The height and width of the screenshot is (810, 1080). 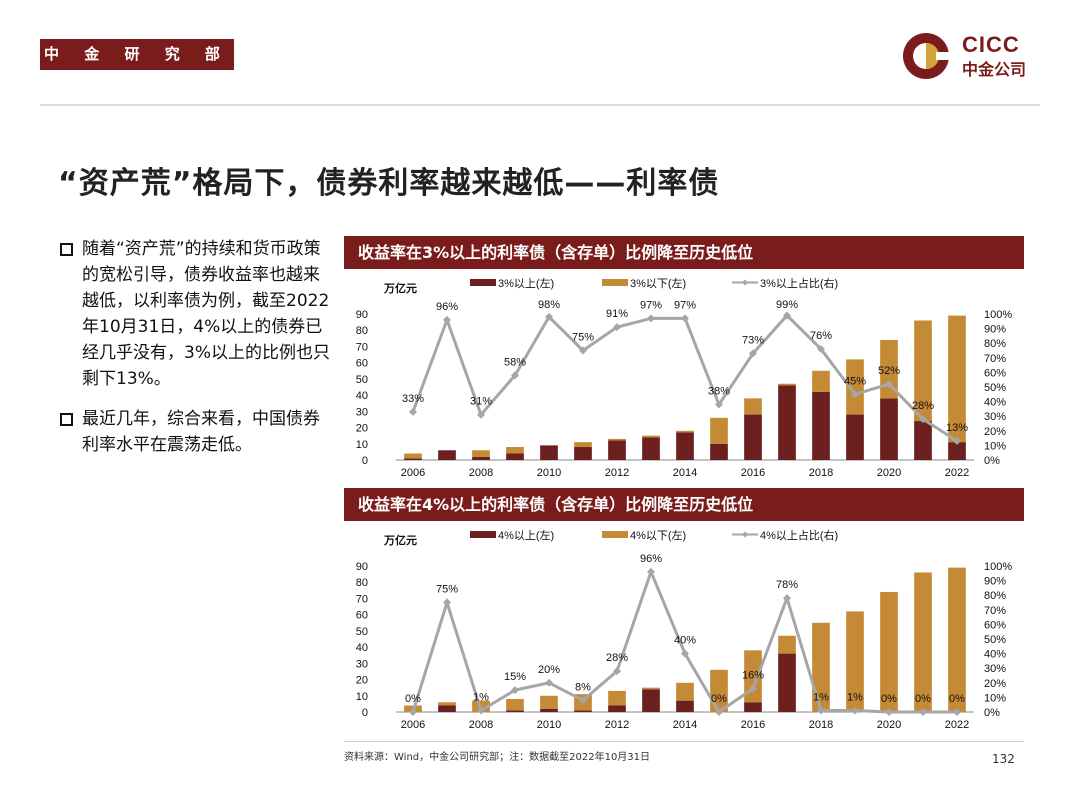 I want to click on ratio-point-2020, so click(x=889, y=384).